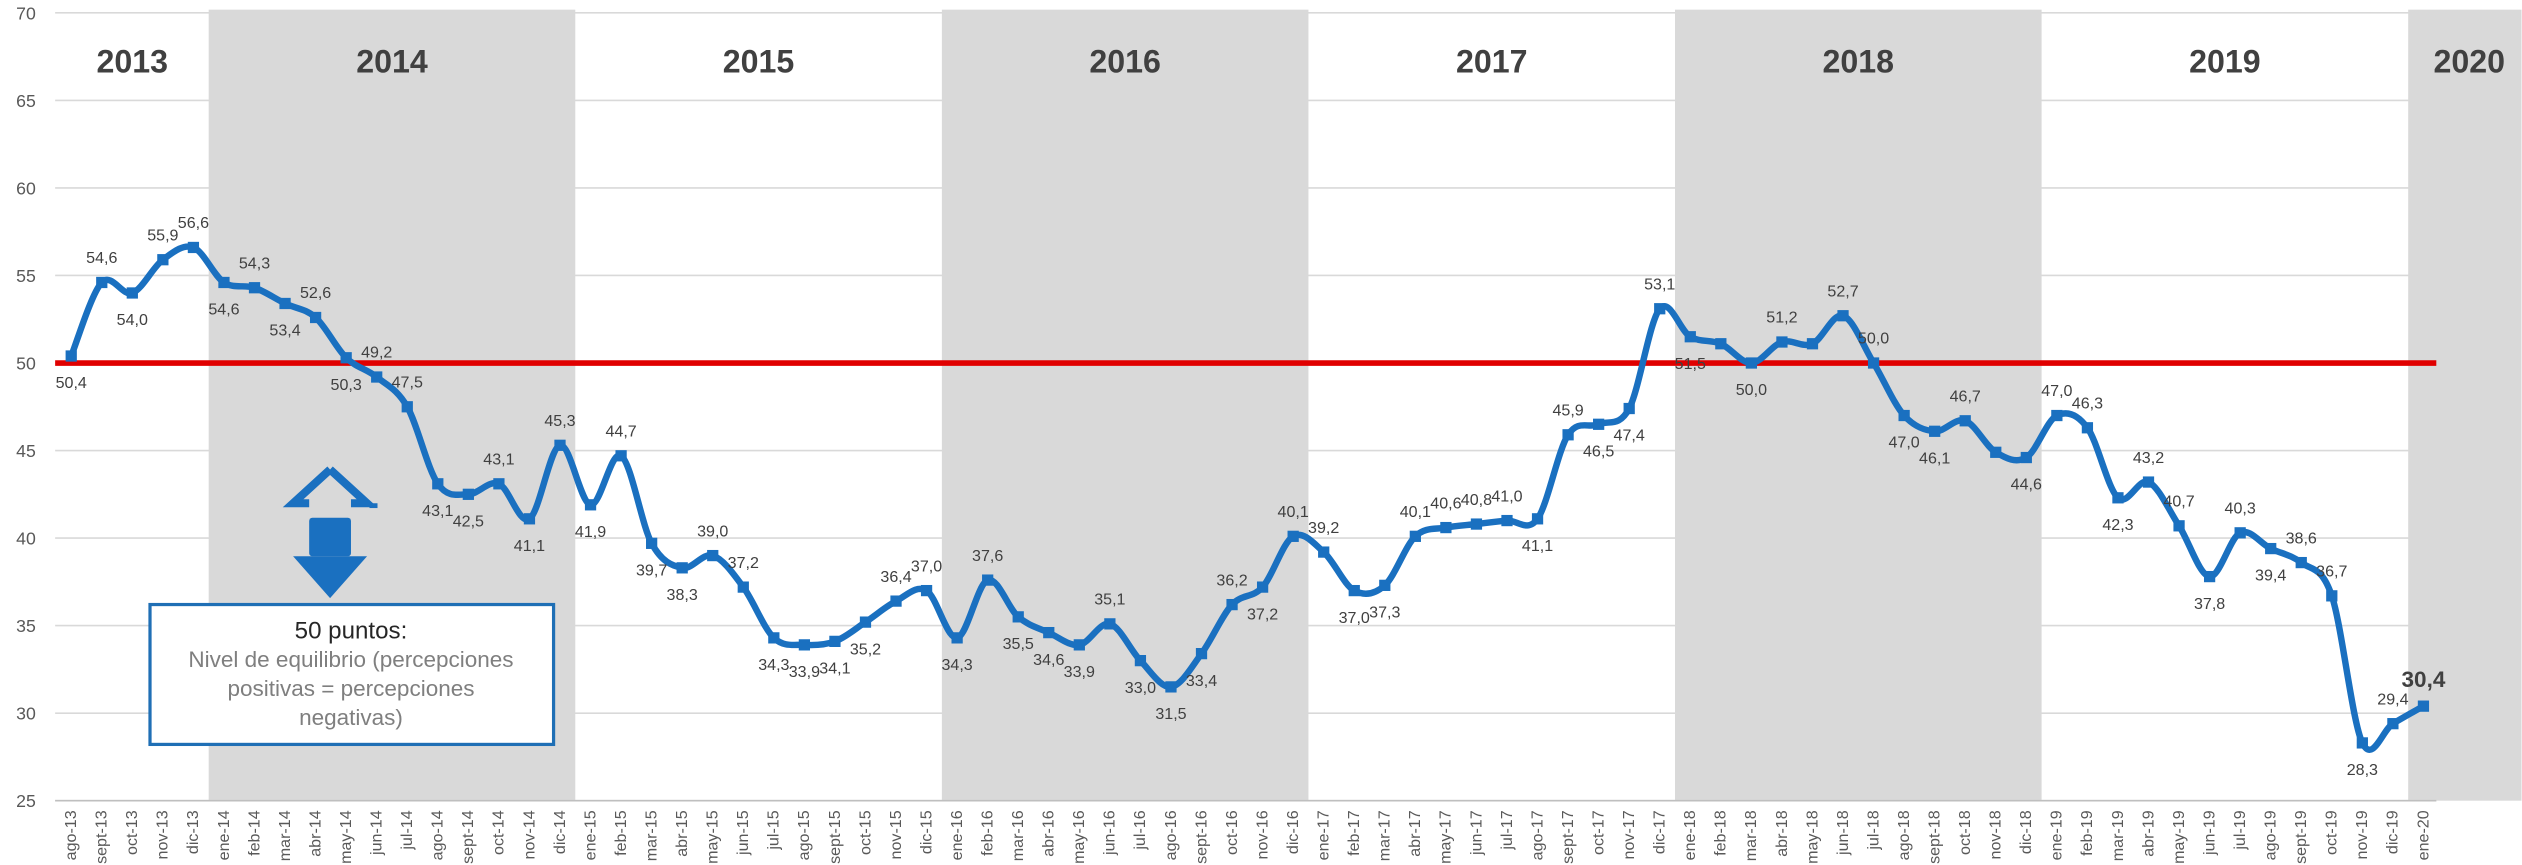 This screenshot has width=2522, height=865. What do you see at coordinates (2056, 391) in the screenshot?
I see `value-label: 47,0` at bounding box center [2056, 391].